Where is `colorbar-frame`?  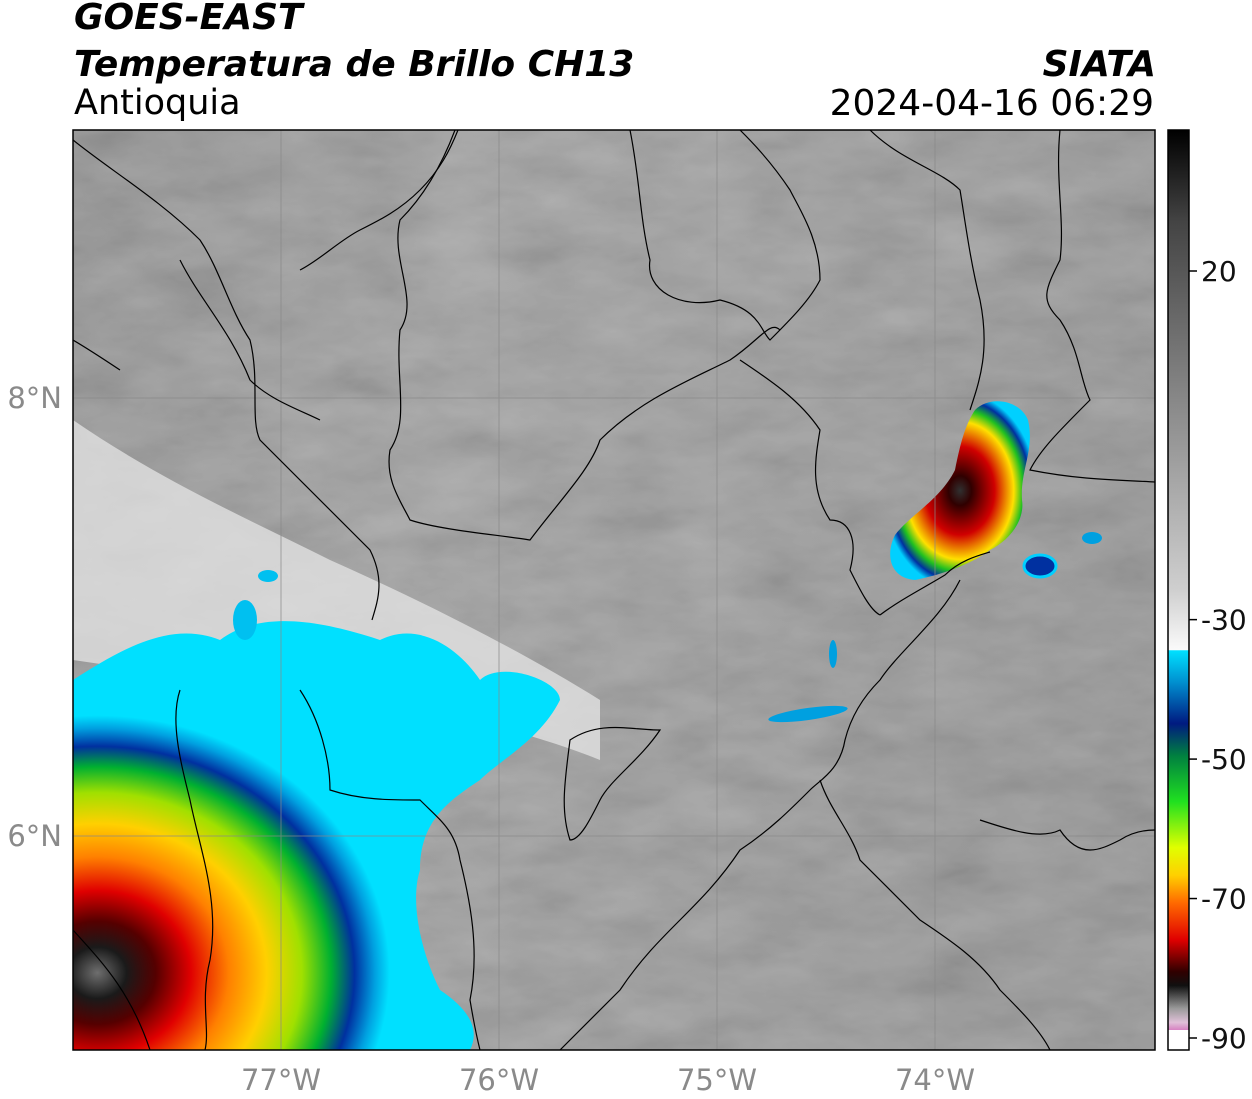 colorbar-frame is located at coordinates (1178, 590).